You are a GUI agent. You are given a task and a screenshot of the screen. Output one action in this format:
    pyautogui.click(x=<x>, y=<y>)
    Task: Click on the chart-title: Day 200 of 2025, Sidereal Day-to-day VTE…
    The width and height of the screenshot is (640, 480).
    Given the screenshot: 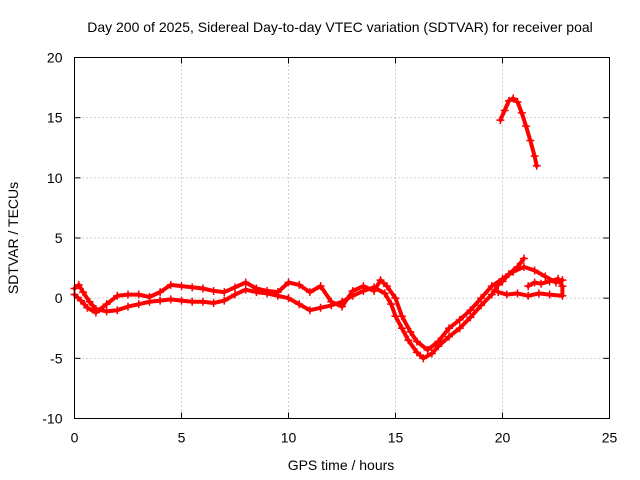 What is the action you would take?
    pyautogui.click(x=340, y=27)
    